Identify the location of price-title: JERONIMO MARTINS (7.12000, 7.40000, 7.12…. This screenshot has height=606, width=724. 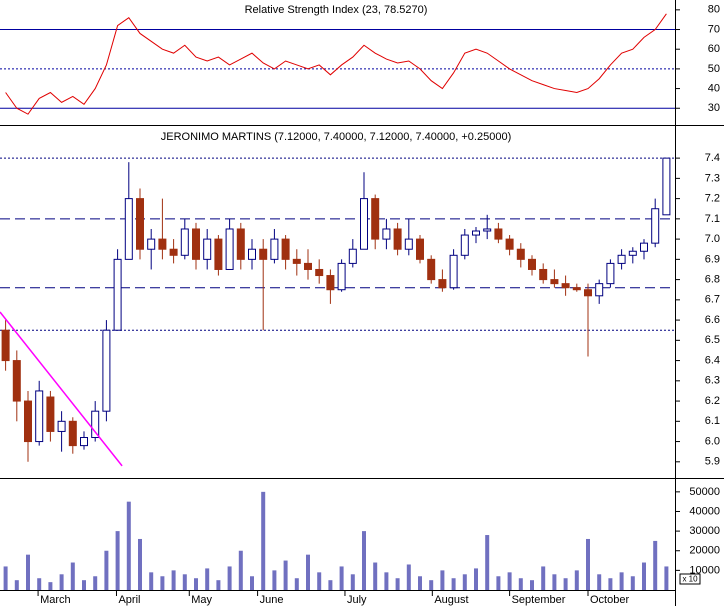
(336, 137).